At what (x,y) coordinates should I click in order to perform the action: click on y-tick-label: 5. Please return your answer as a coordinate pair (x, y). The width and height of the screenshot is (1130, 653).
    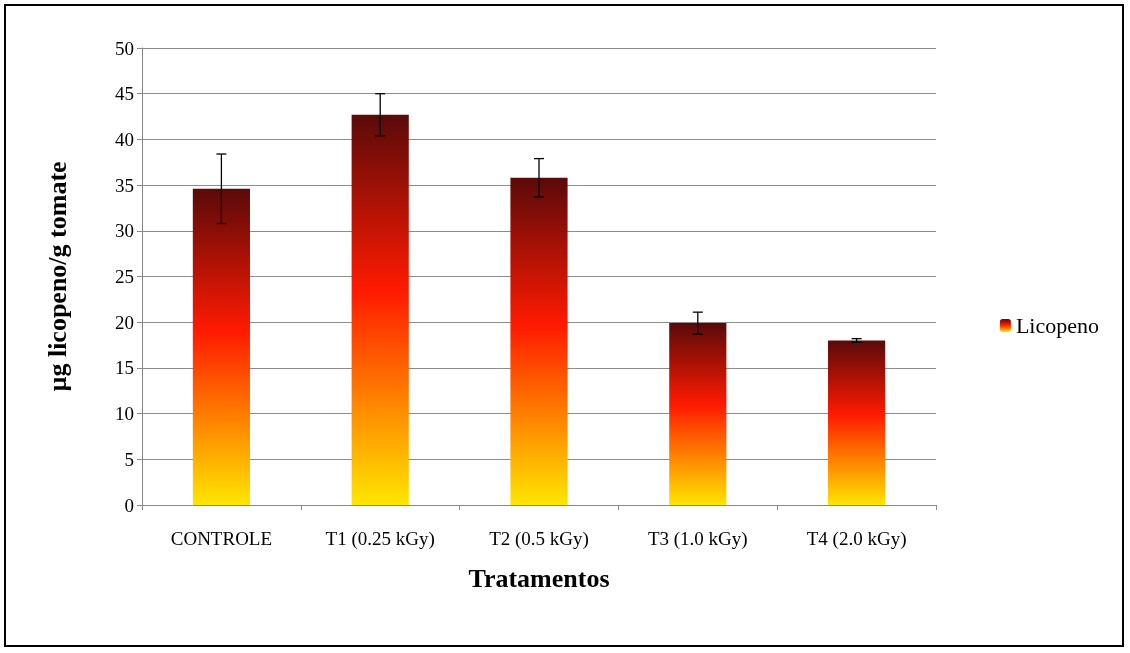
    Looking at the image, I should click on (129, 459).